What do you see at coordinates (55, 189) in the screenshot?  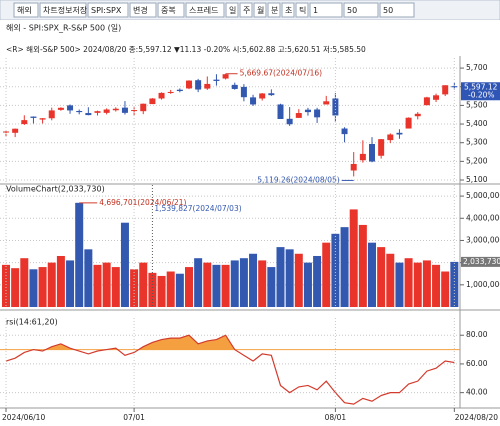 I see `panel-title: VolumeChart(2,033,730)` at bounding box center [55, 189].